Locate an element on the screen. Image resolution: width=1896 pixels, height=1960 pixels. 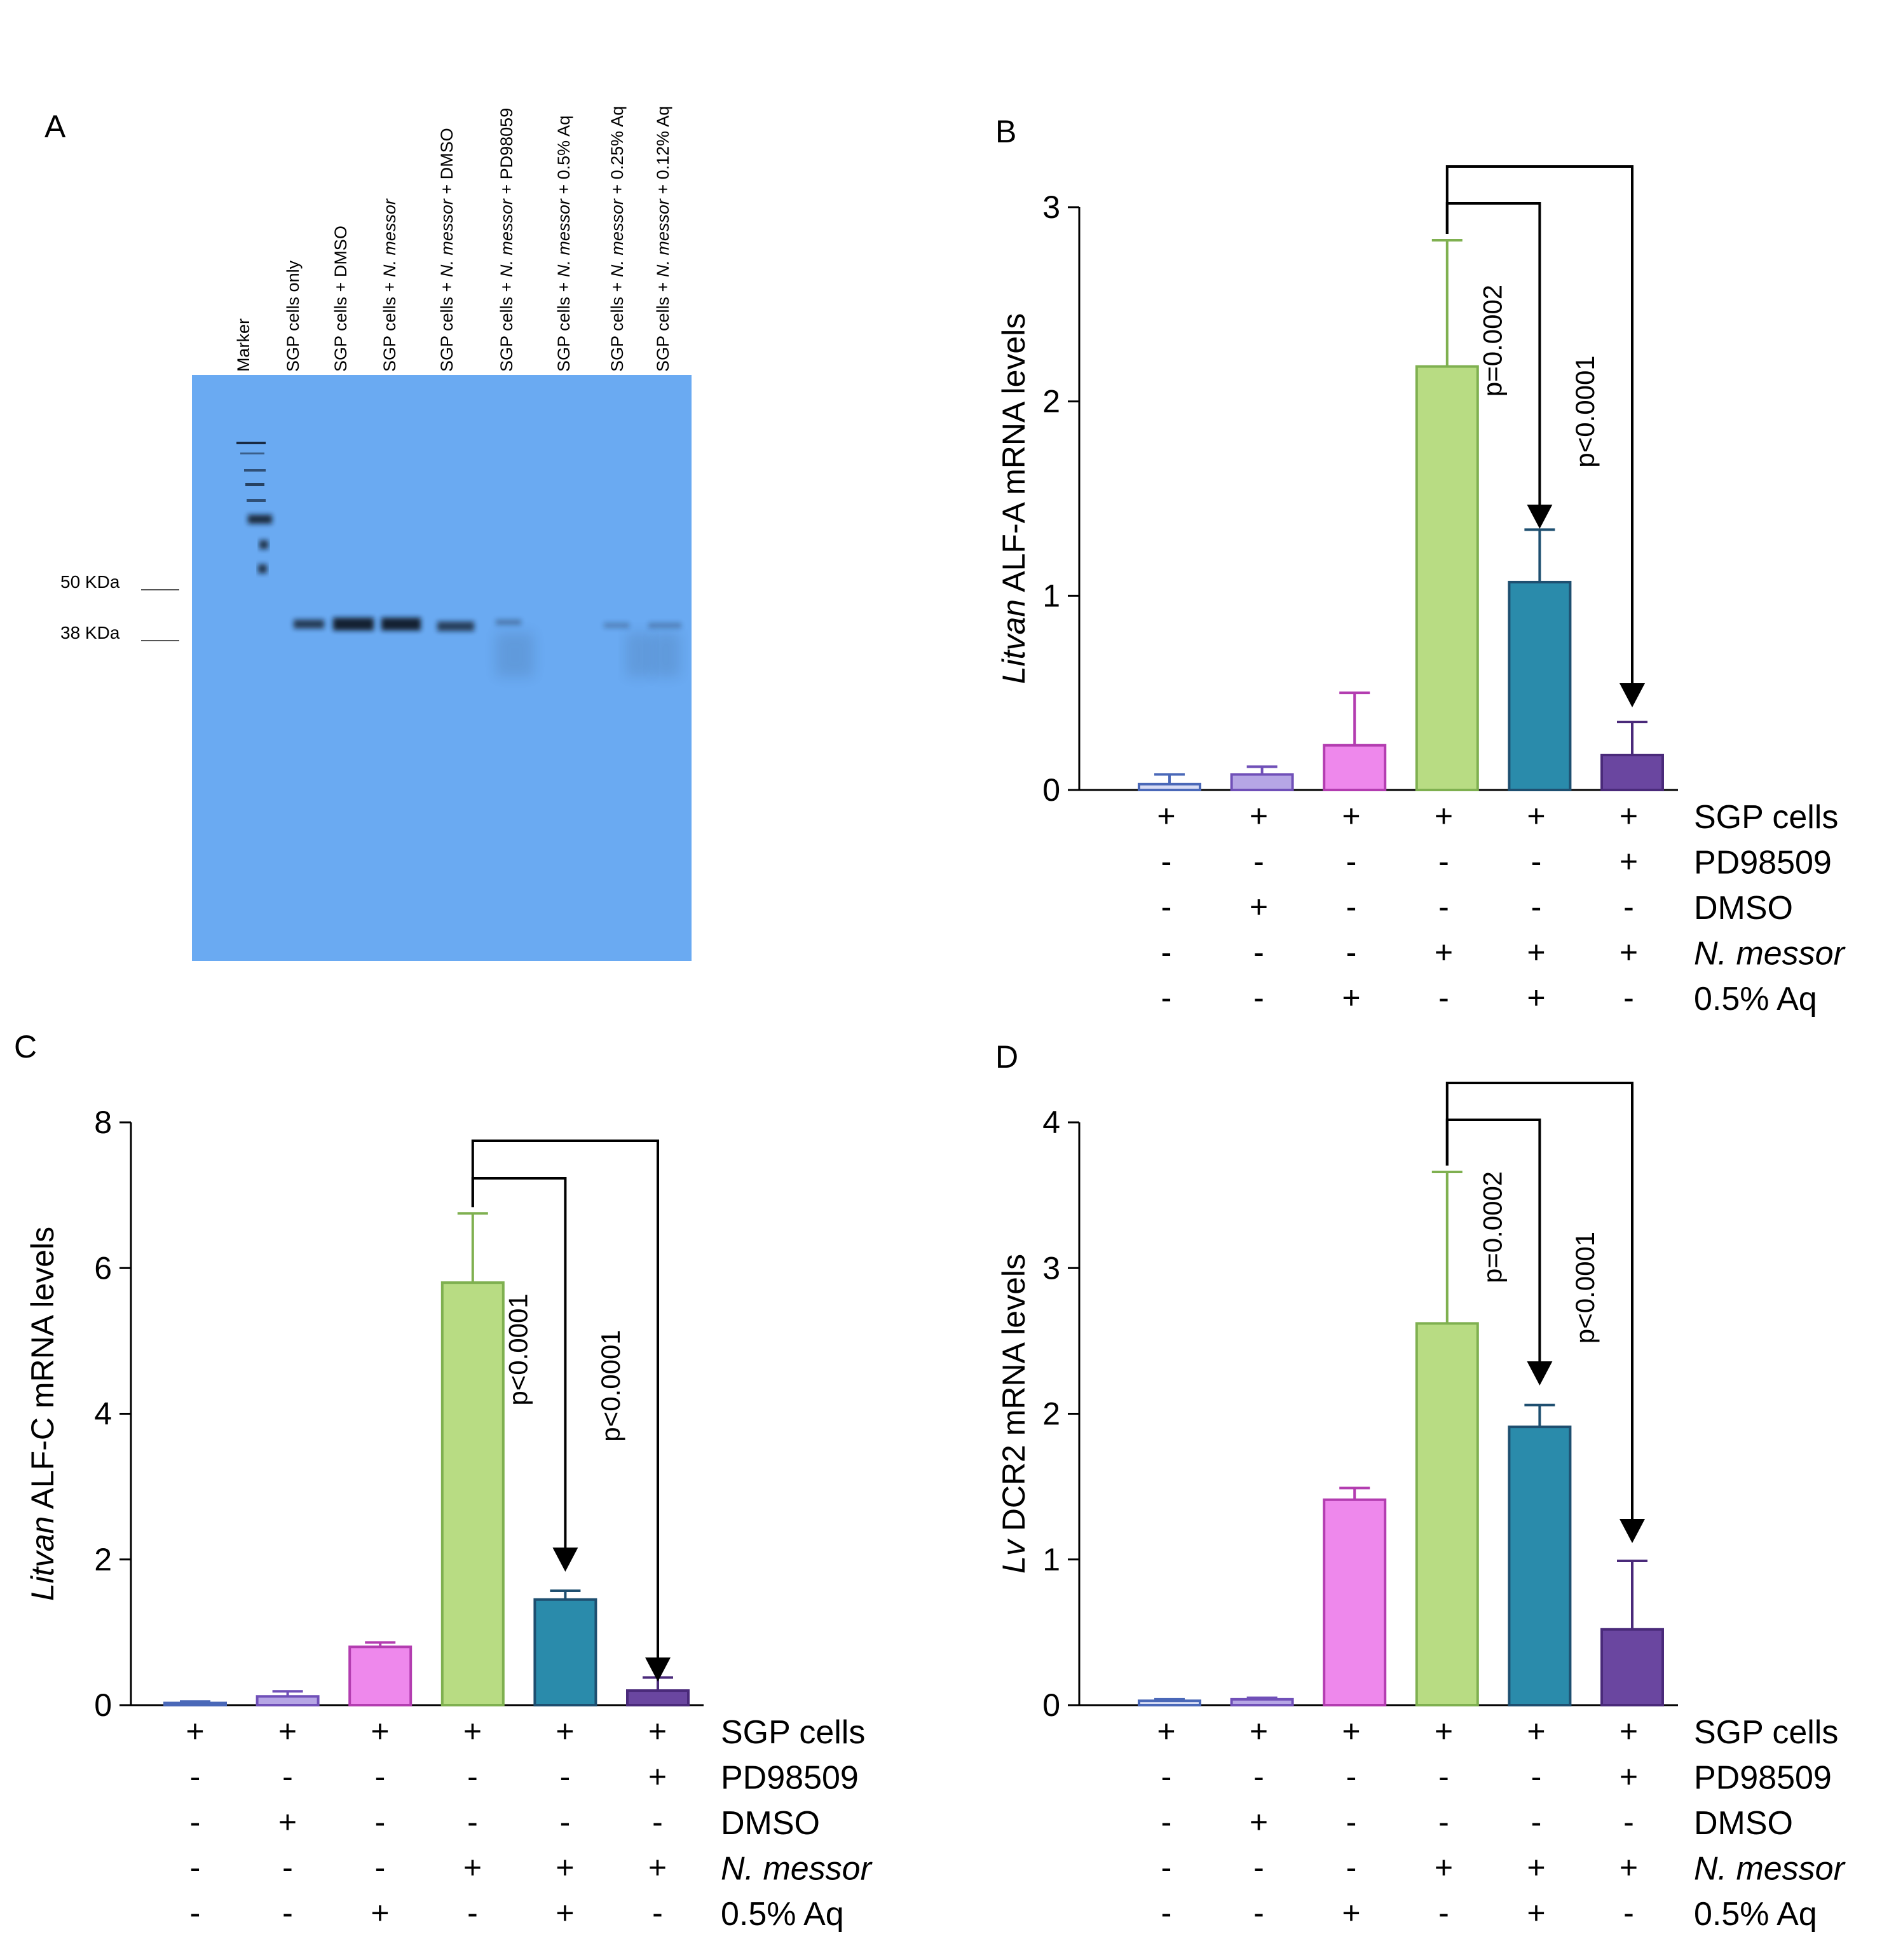
panel-letter-b: B is located at coordinates (1006, 131).